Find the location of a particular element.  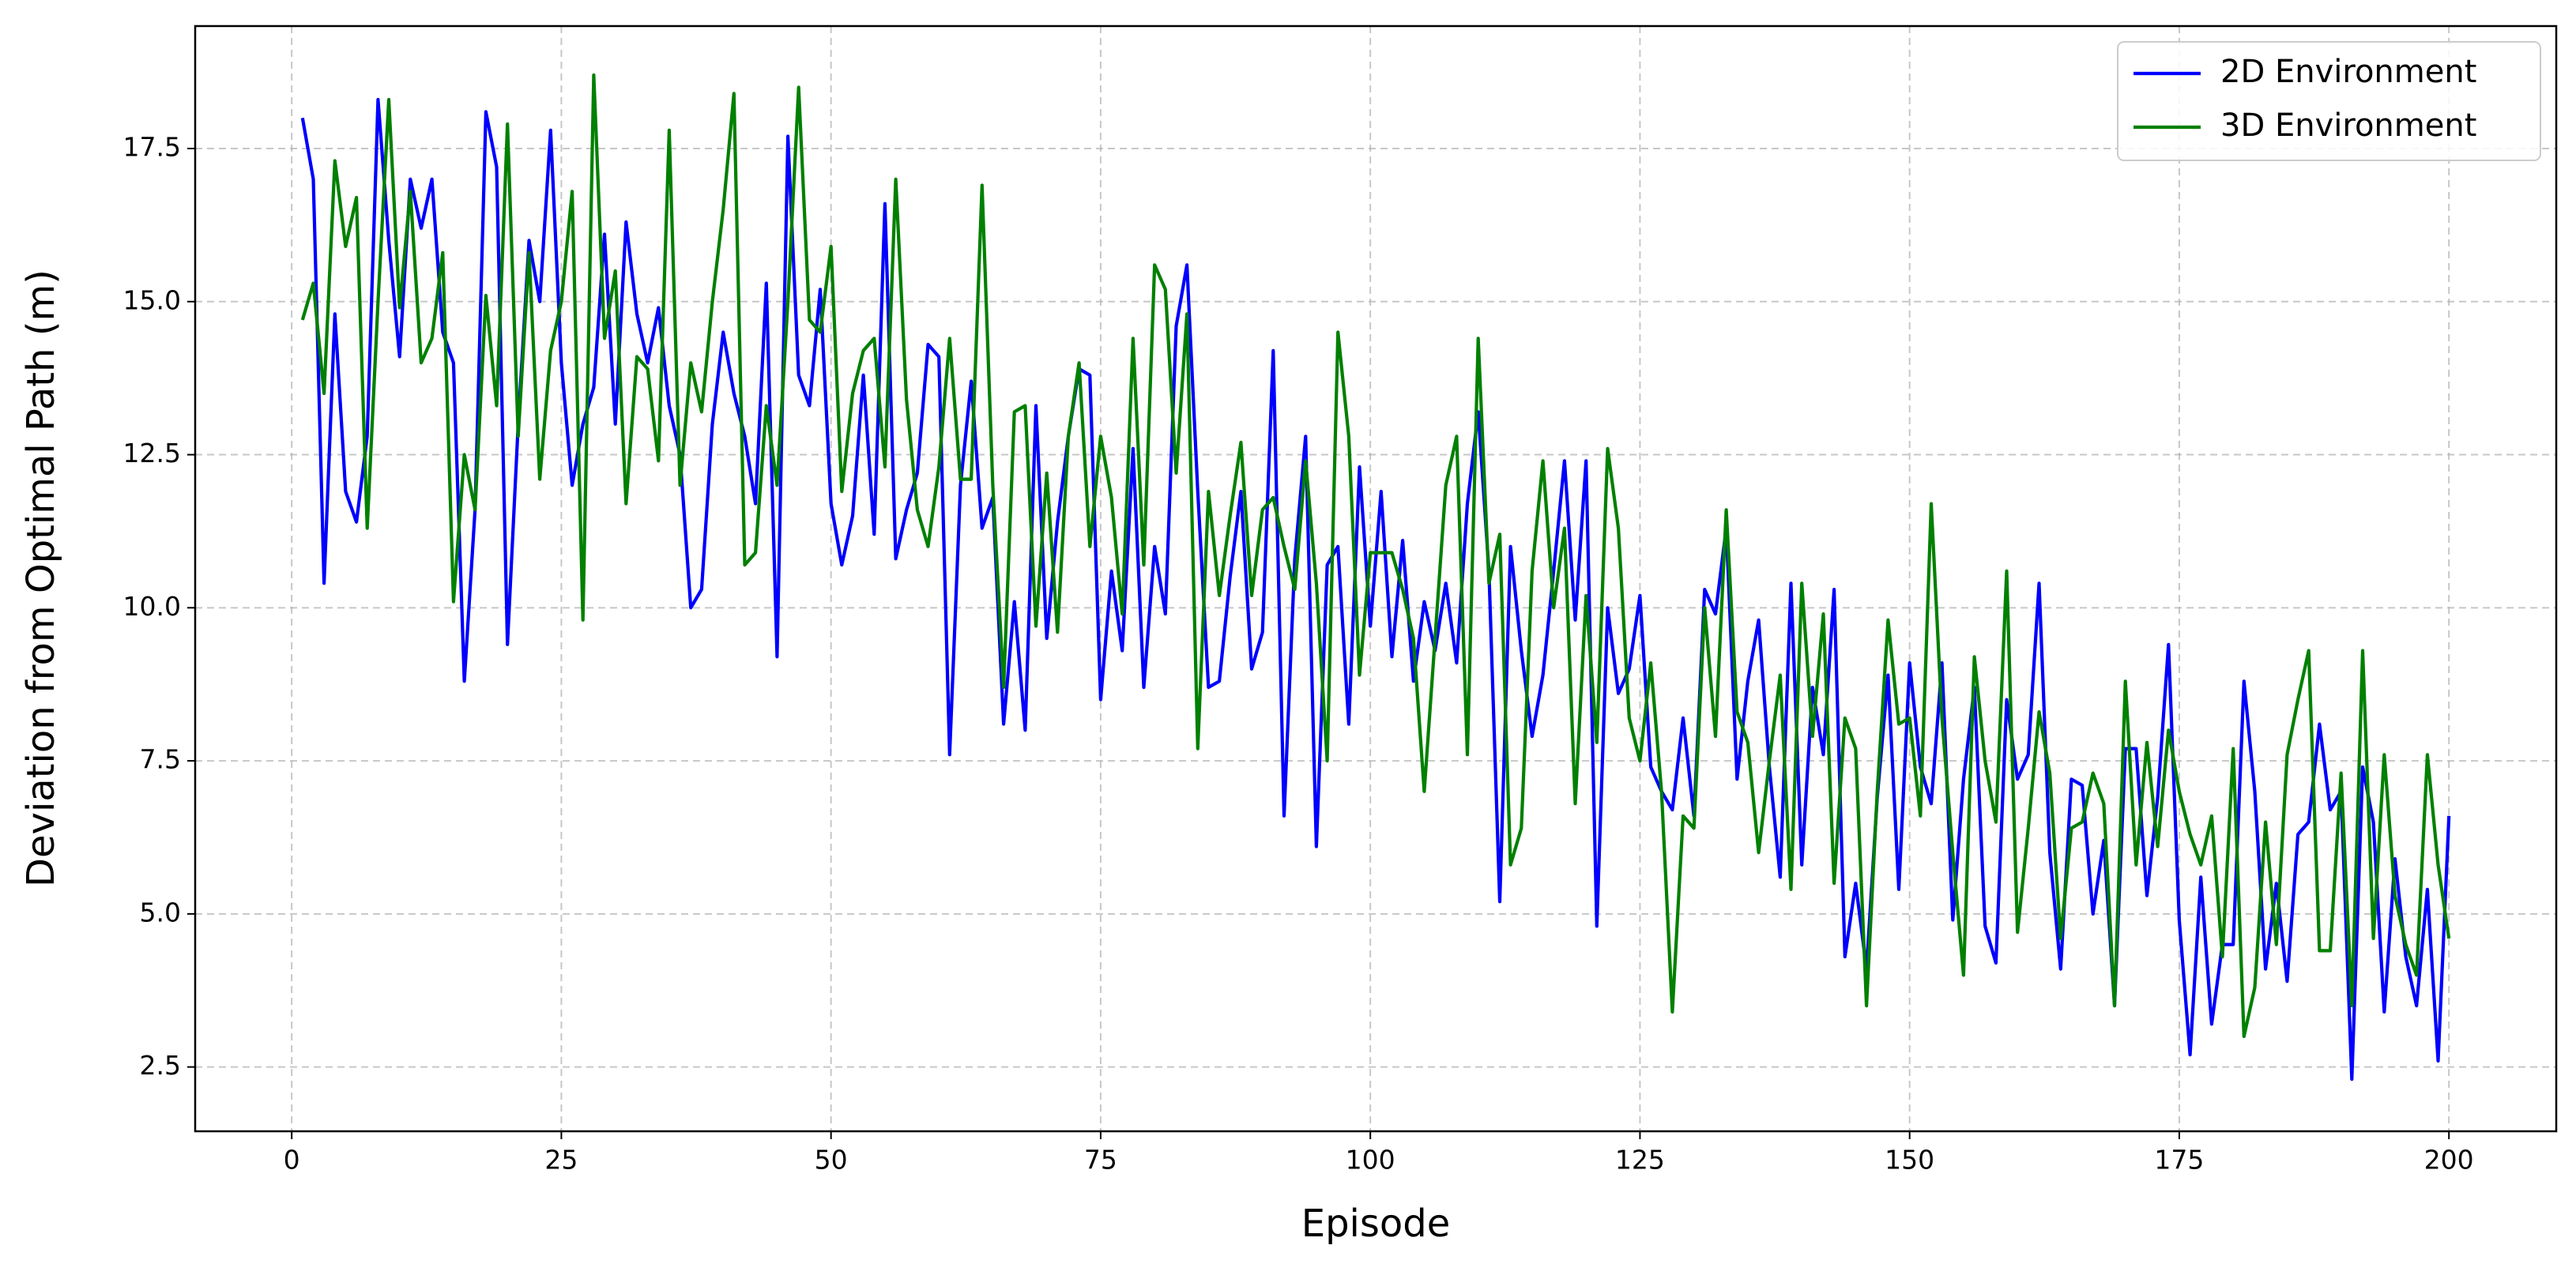

x-tick-label: 175 is located at coordinates (2179, 1160).